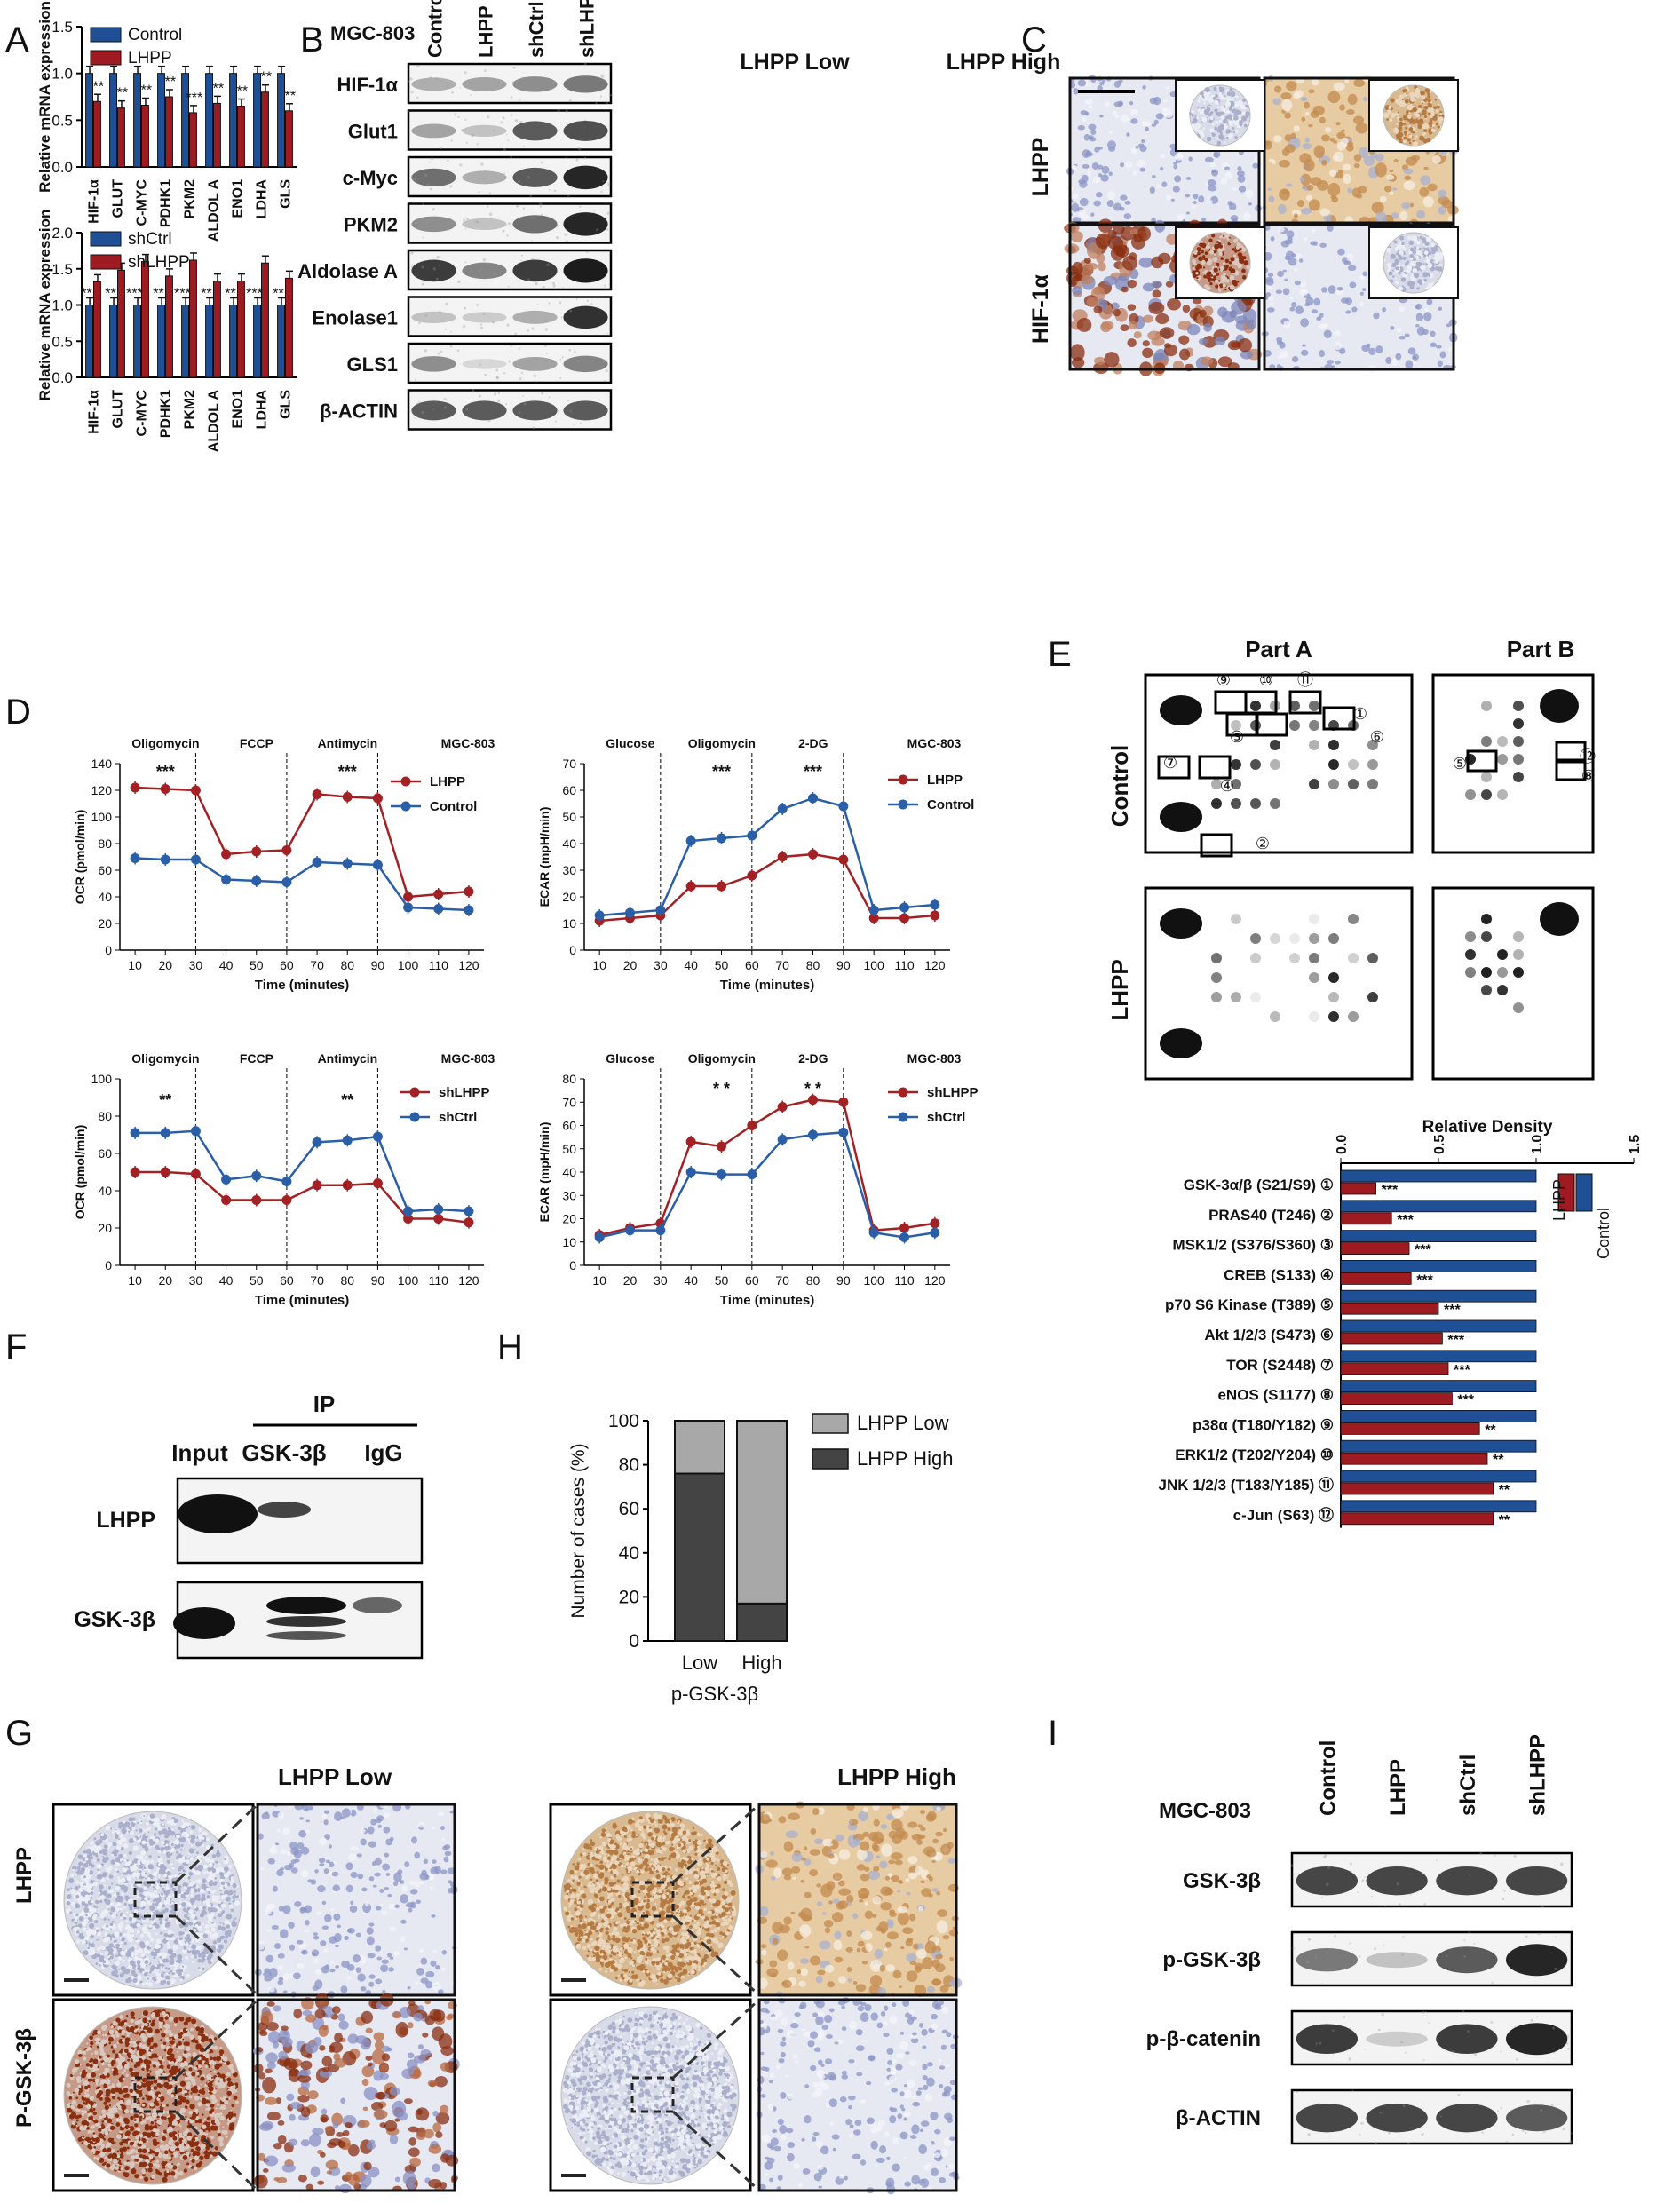  Describe the element at coordinates (1460, 764) in the screenshot. I see `array-marker: ⑤` at that location.